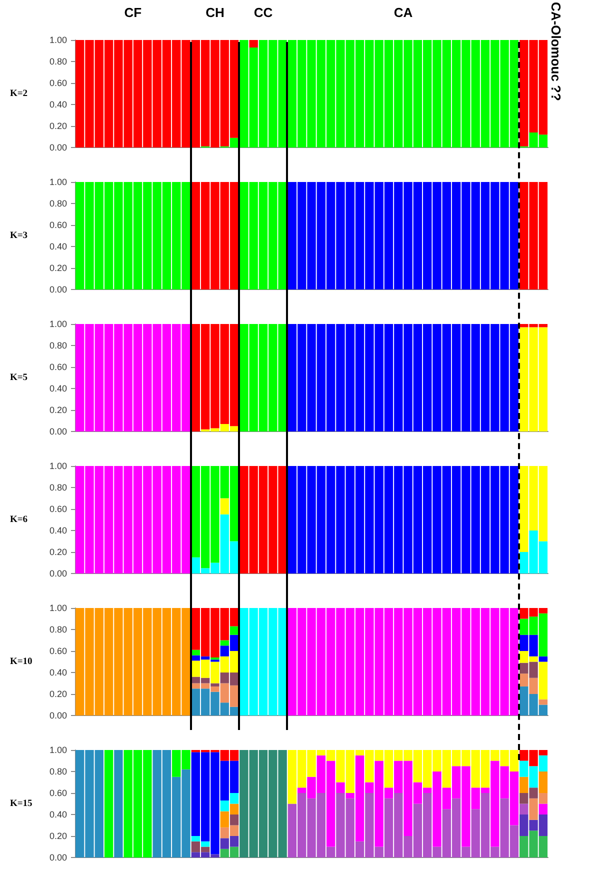  Describe the element at coordinates (133, 12) in the screenshot. I see `text: CF` at that location.